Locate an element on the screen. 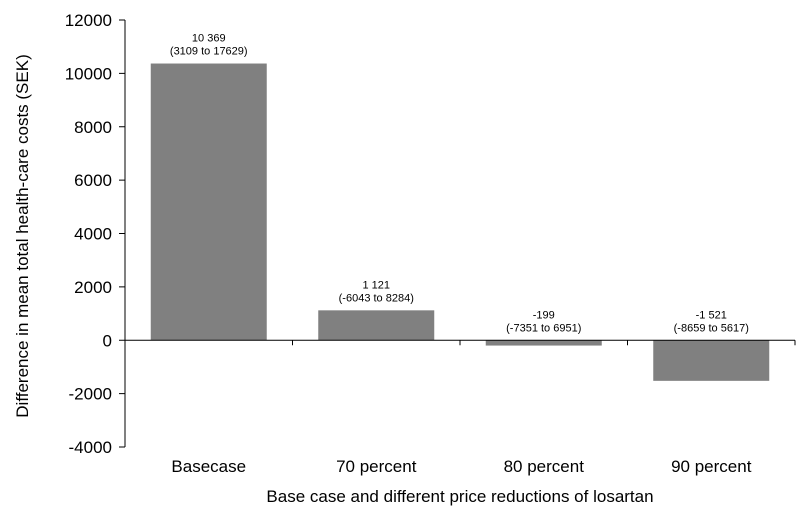 This screenshot has width=810, height=511. data-label-ci: (-6043 to 8284) is located at coordinates (376, 298).